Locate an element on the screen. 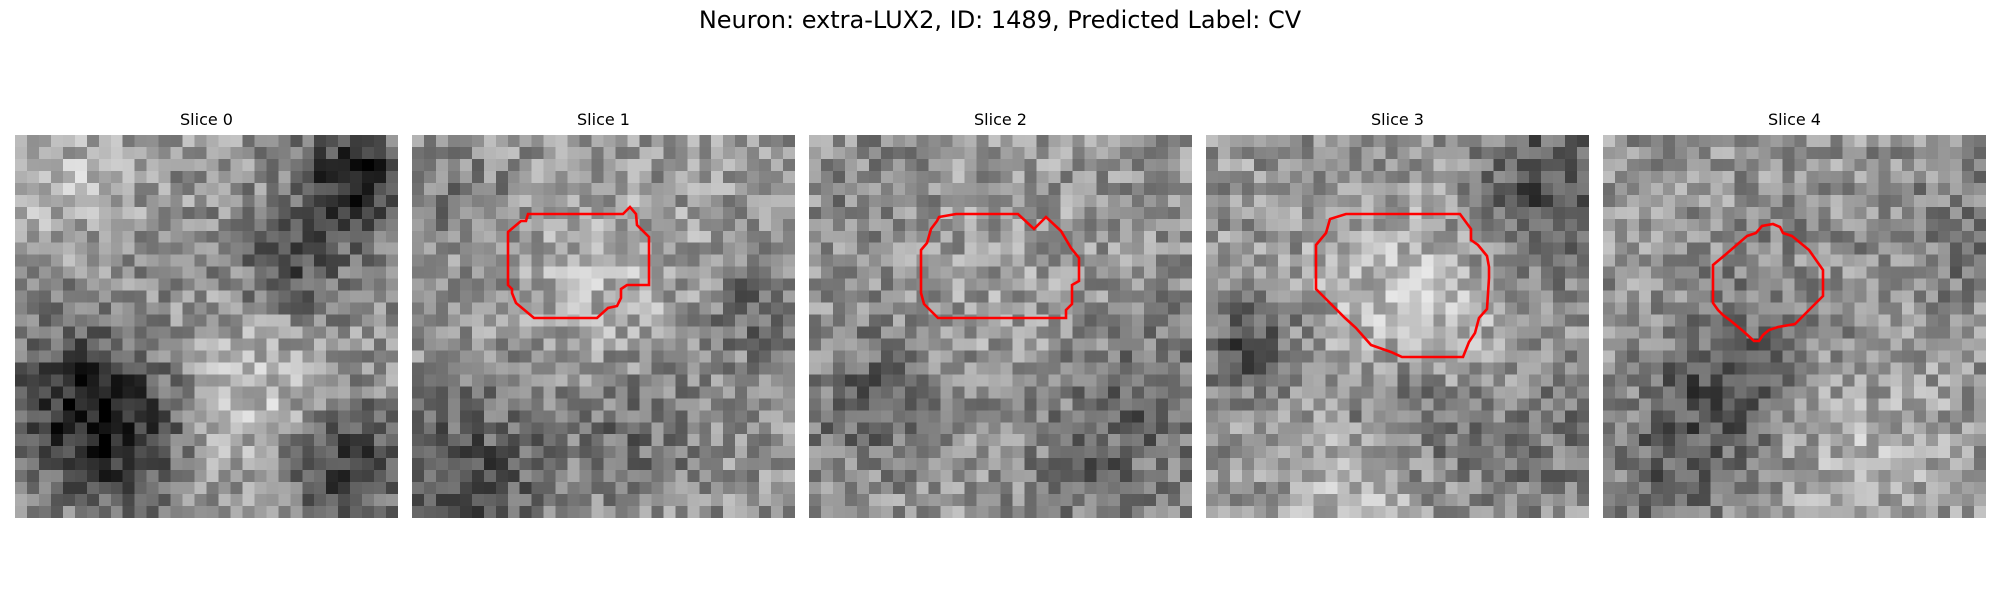  slice-panel-1: Slice 1 is located at coordinates (603, 313).